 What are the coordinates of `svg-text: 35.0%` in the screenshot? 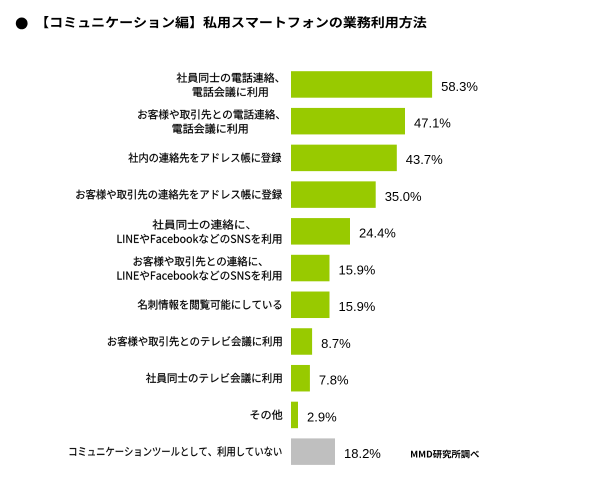 It's located at (403, 196).